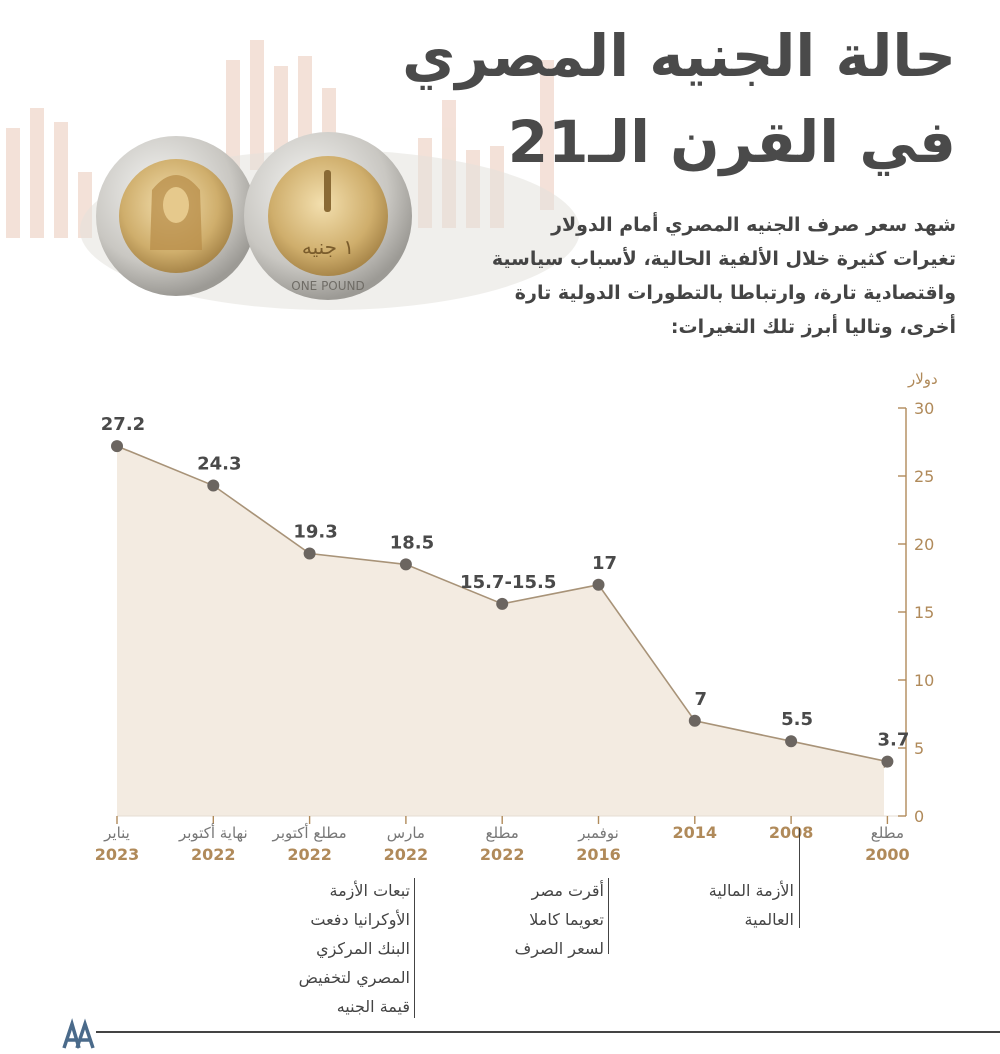 The image size is (1000, 1054). I want to click on data-label: 19.3, so click(315, 532).